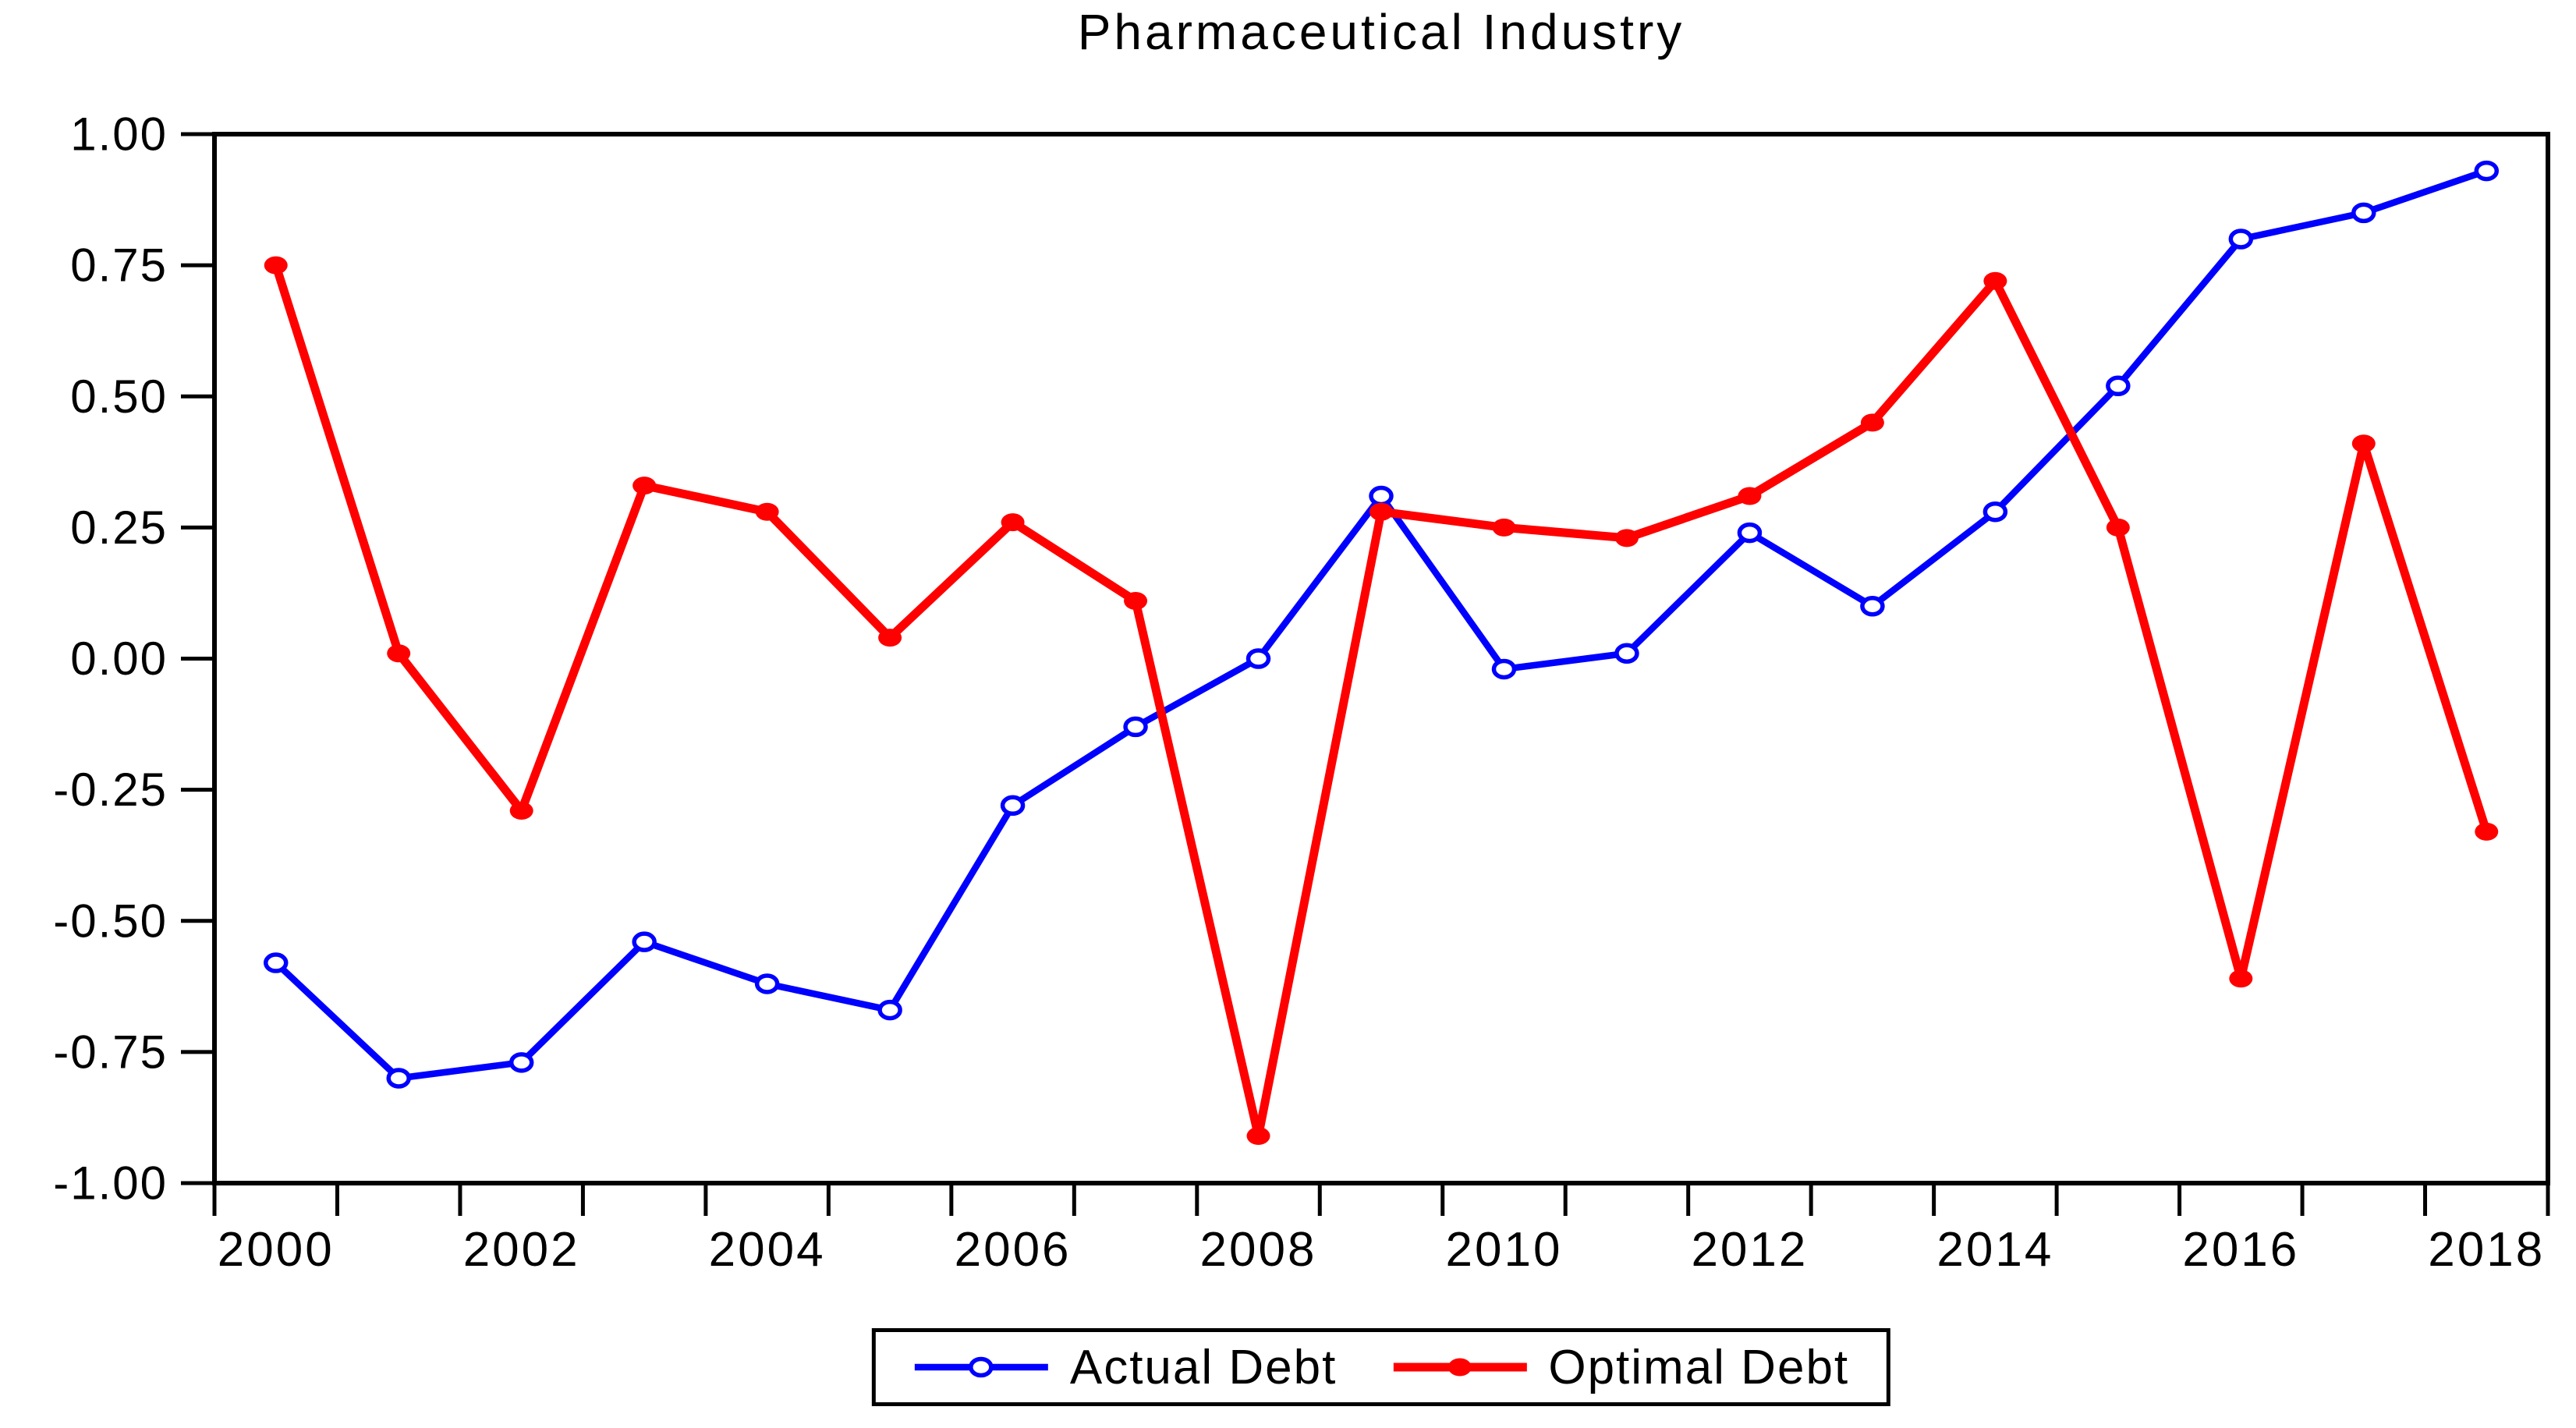 The width and height of the screenshot is (2576, 1428). What do you see at coordinates (110, 1184) in the screenshot?
I see `svg-text: -1.00` at bounding box center [110, 1184].